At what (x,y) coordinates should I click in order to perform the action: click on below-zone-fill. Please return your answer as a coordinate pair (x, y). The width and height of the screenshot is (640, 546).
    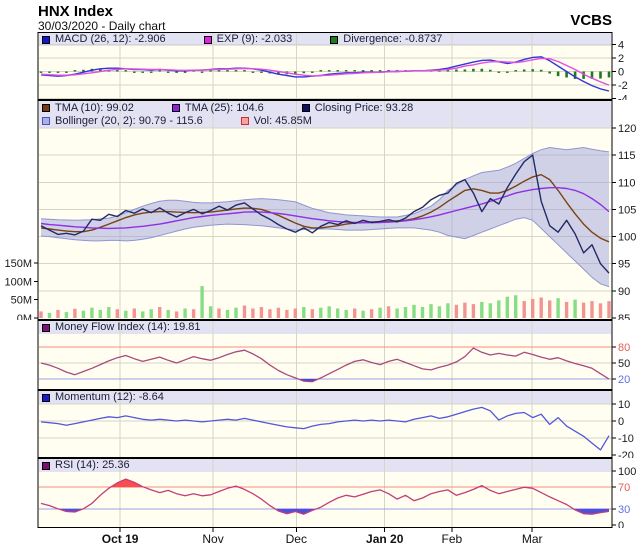
    Looking at the image, I should click on (71, 510).